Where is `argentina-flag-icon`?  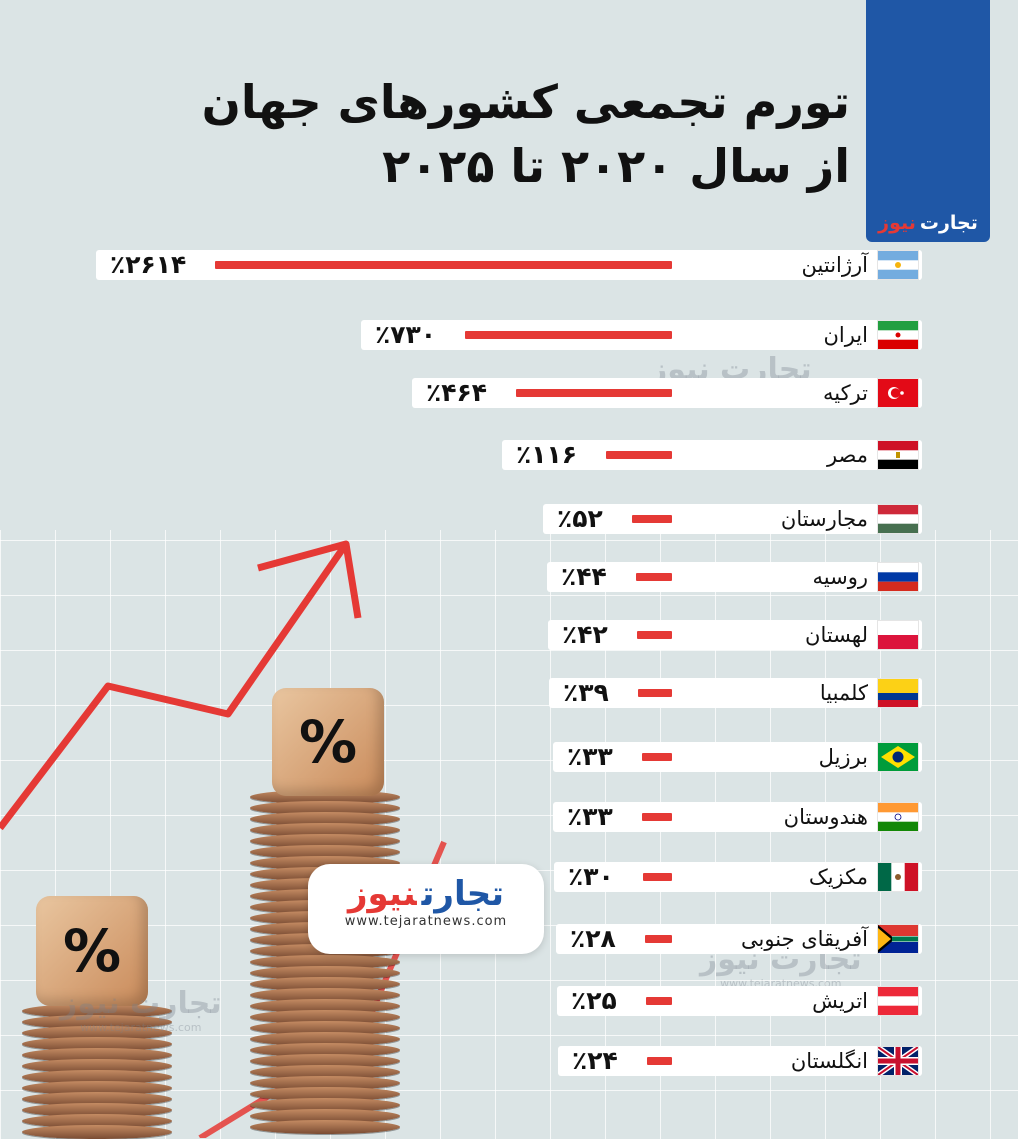
argentina-flag-icon is located at coordinates (898, 265).